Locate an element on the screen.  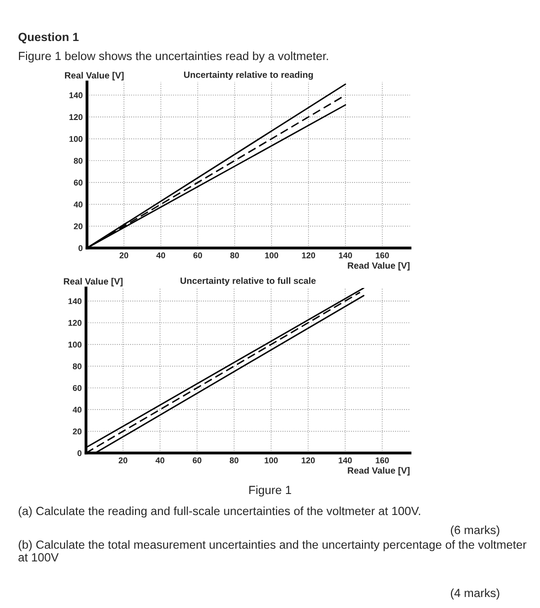
text: (b) Calculate the total measurement uncertainties and the uncertainty percentage of the voltmeter at 100V is located at coordinates (272, 551).